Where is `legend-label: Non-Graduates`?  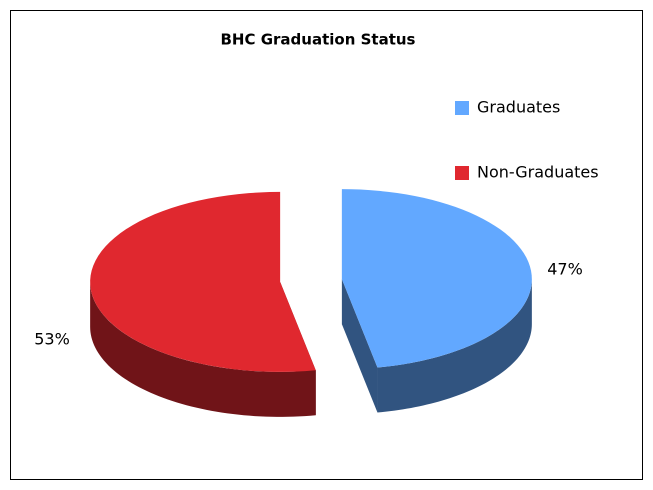 legend-label: Non-Graduates is located at coordinates (538, 172).